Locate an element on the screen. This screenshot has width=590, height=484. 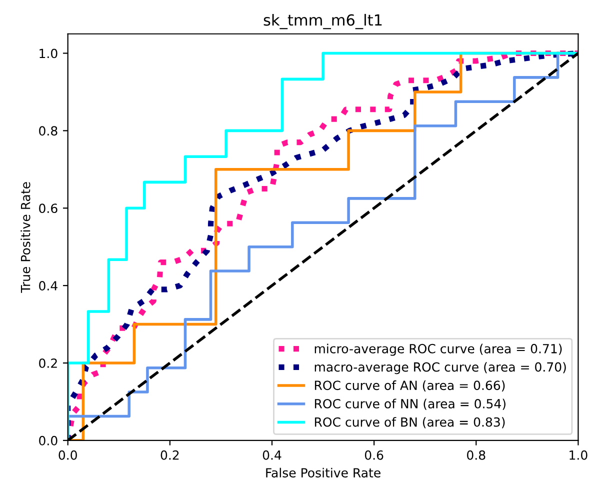
x-tick-label: 0.2 is located at coordinates (169, 455).